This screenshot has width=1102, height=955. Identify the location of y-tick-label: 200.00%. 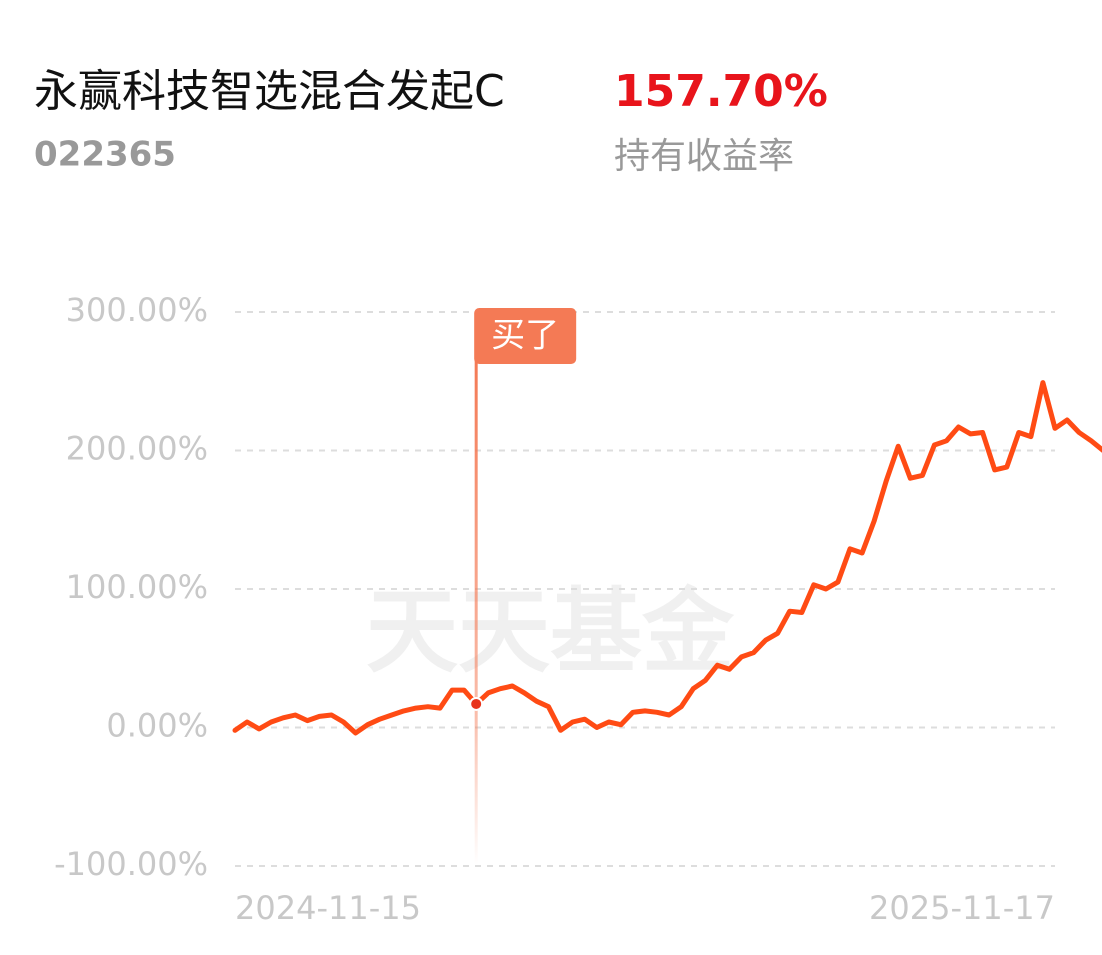
(137, 449).